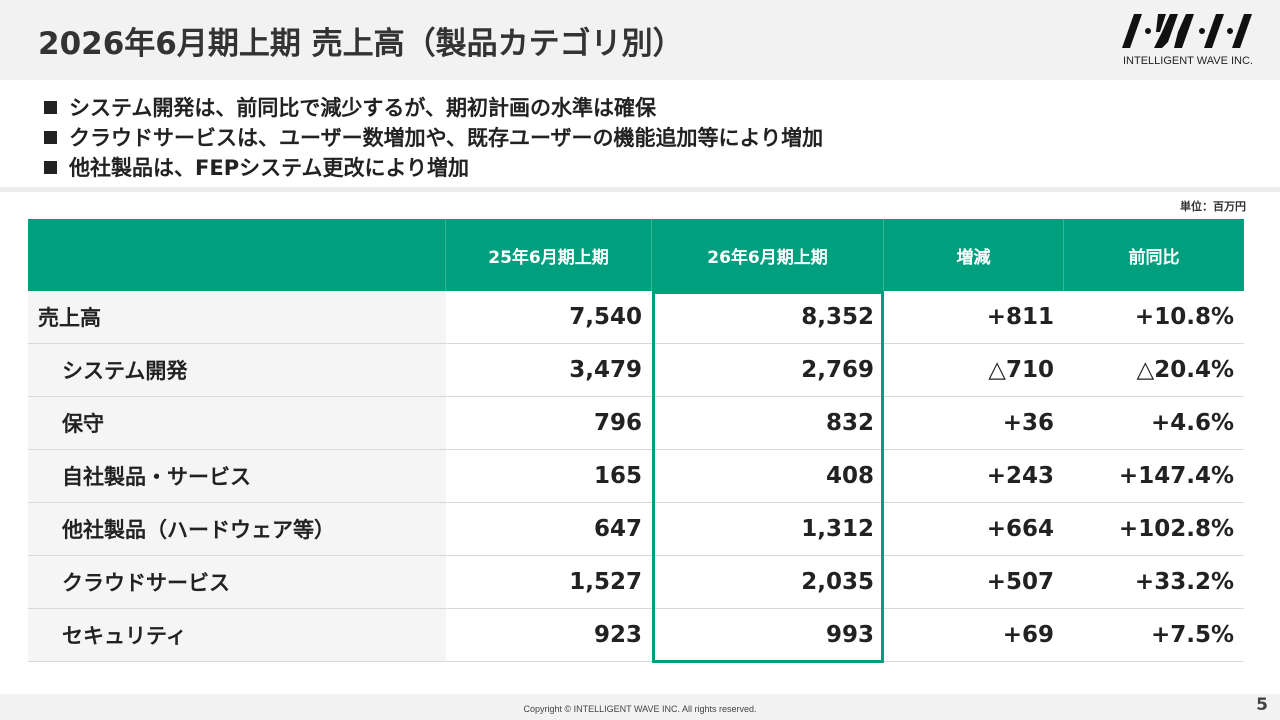 The width and height of the screenshot is (1280, 720). I want to click on bullet-item: システム開発は、前同比で減少するが、期初計画の水準は確保, so click(433, 109).